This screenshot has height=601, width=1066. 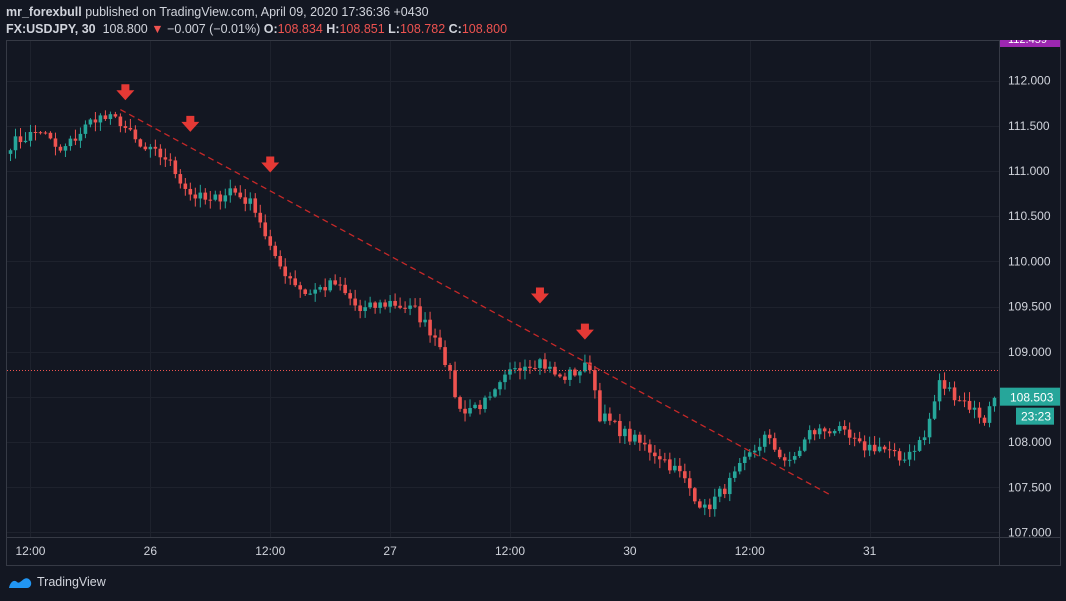 I want to click on author-name: mr_forexbull, so click(x=44, y=12).